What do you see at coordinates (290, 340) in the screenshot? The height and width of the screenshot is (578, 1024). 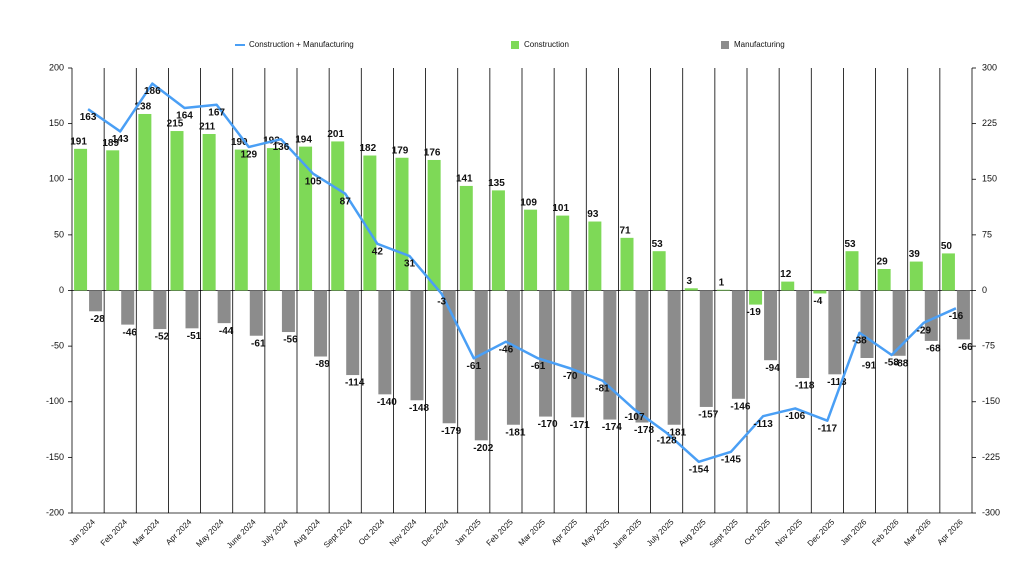 I see `data-label: -56` at bounding box center [290, 340].